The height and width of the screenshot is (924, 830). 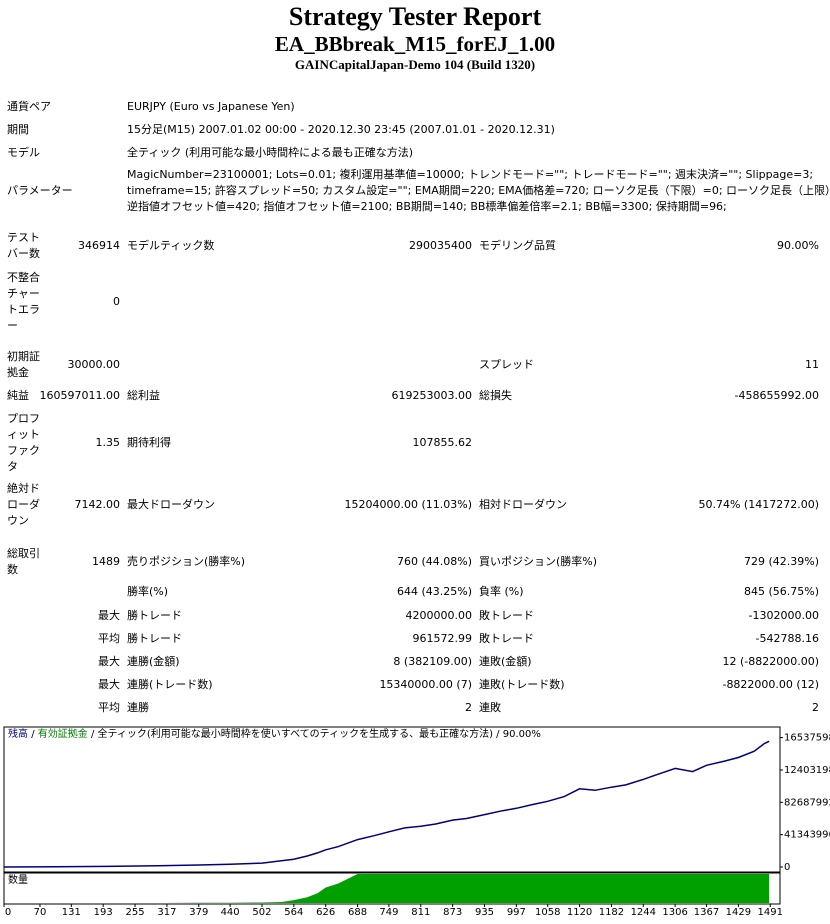 I want to click on stat-value: 12 (-8822000.00), so click(x=770, y=661).